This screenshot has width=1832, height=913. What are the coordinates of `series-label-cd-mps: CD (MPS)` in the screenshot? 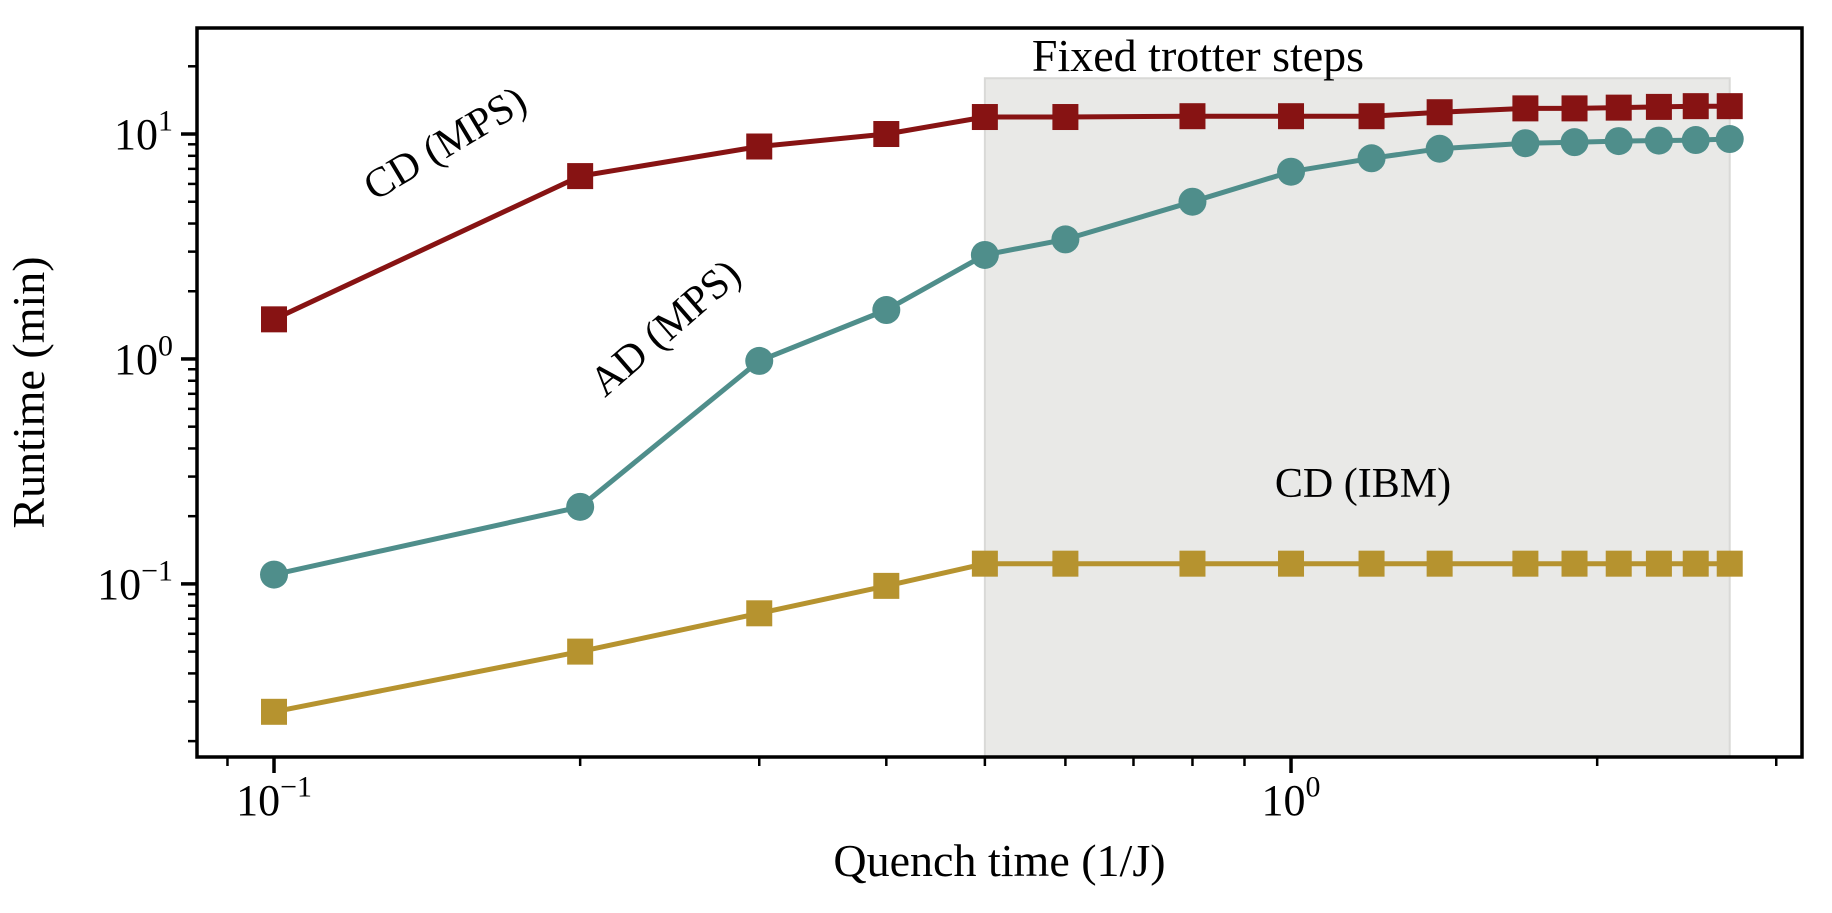 It's located at (445, 144).